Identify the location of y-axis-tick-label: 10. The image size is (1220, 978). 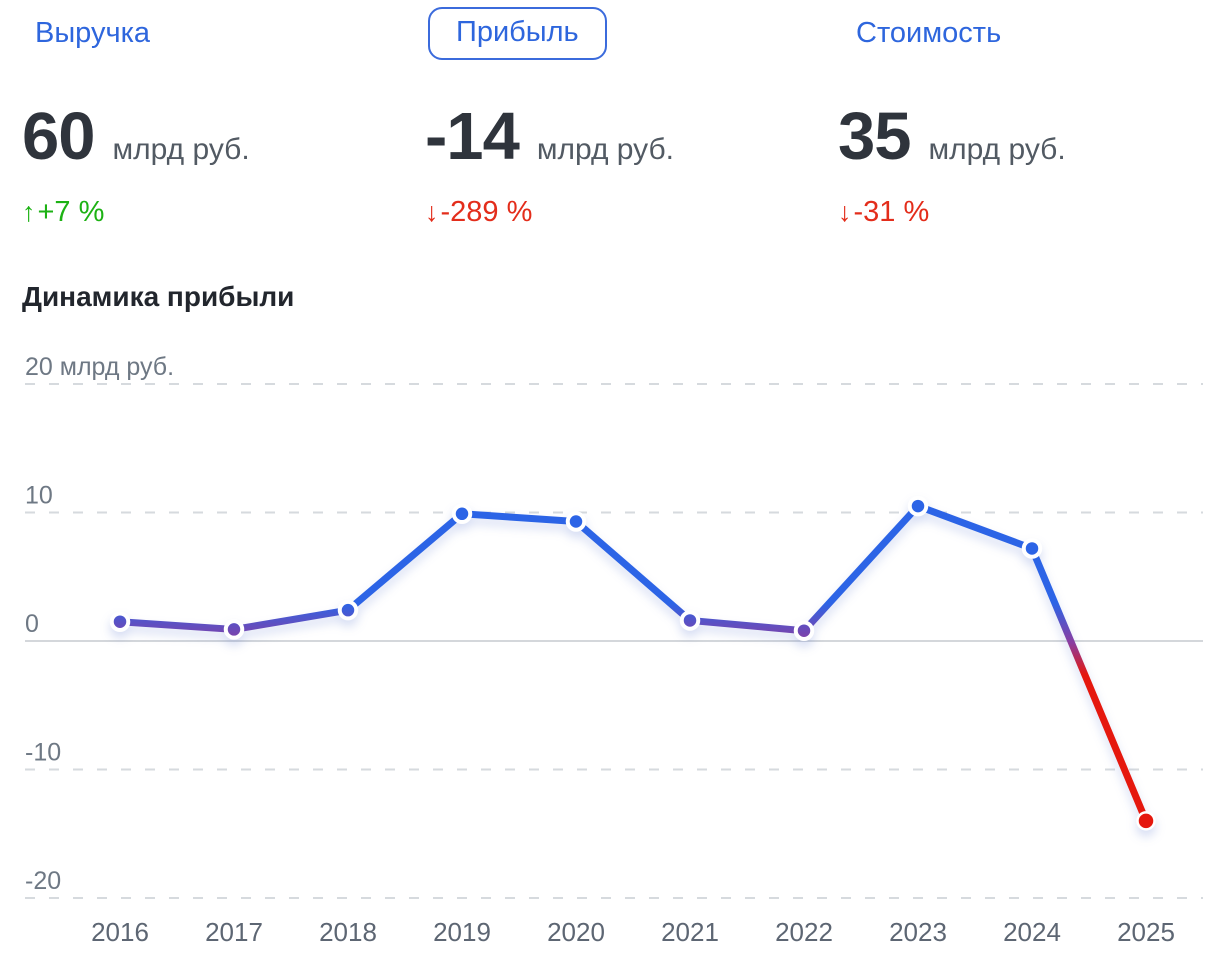
(39, 496).